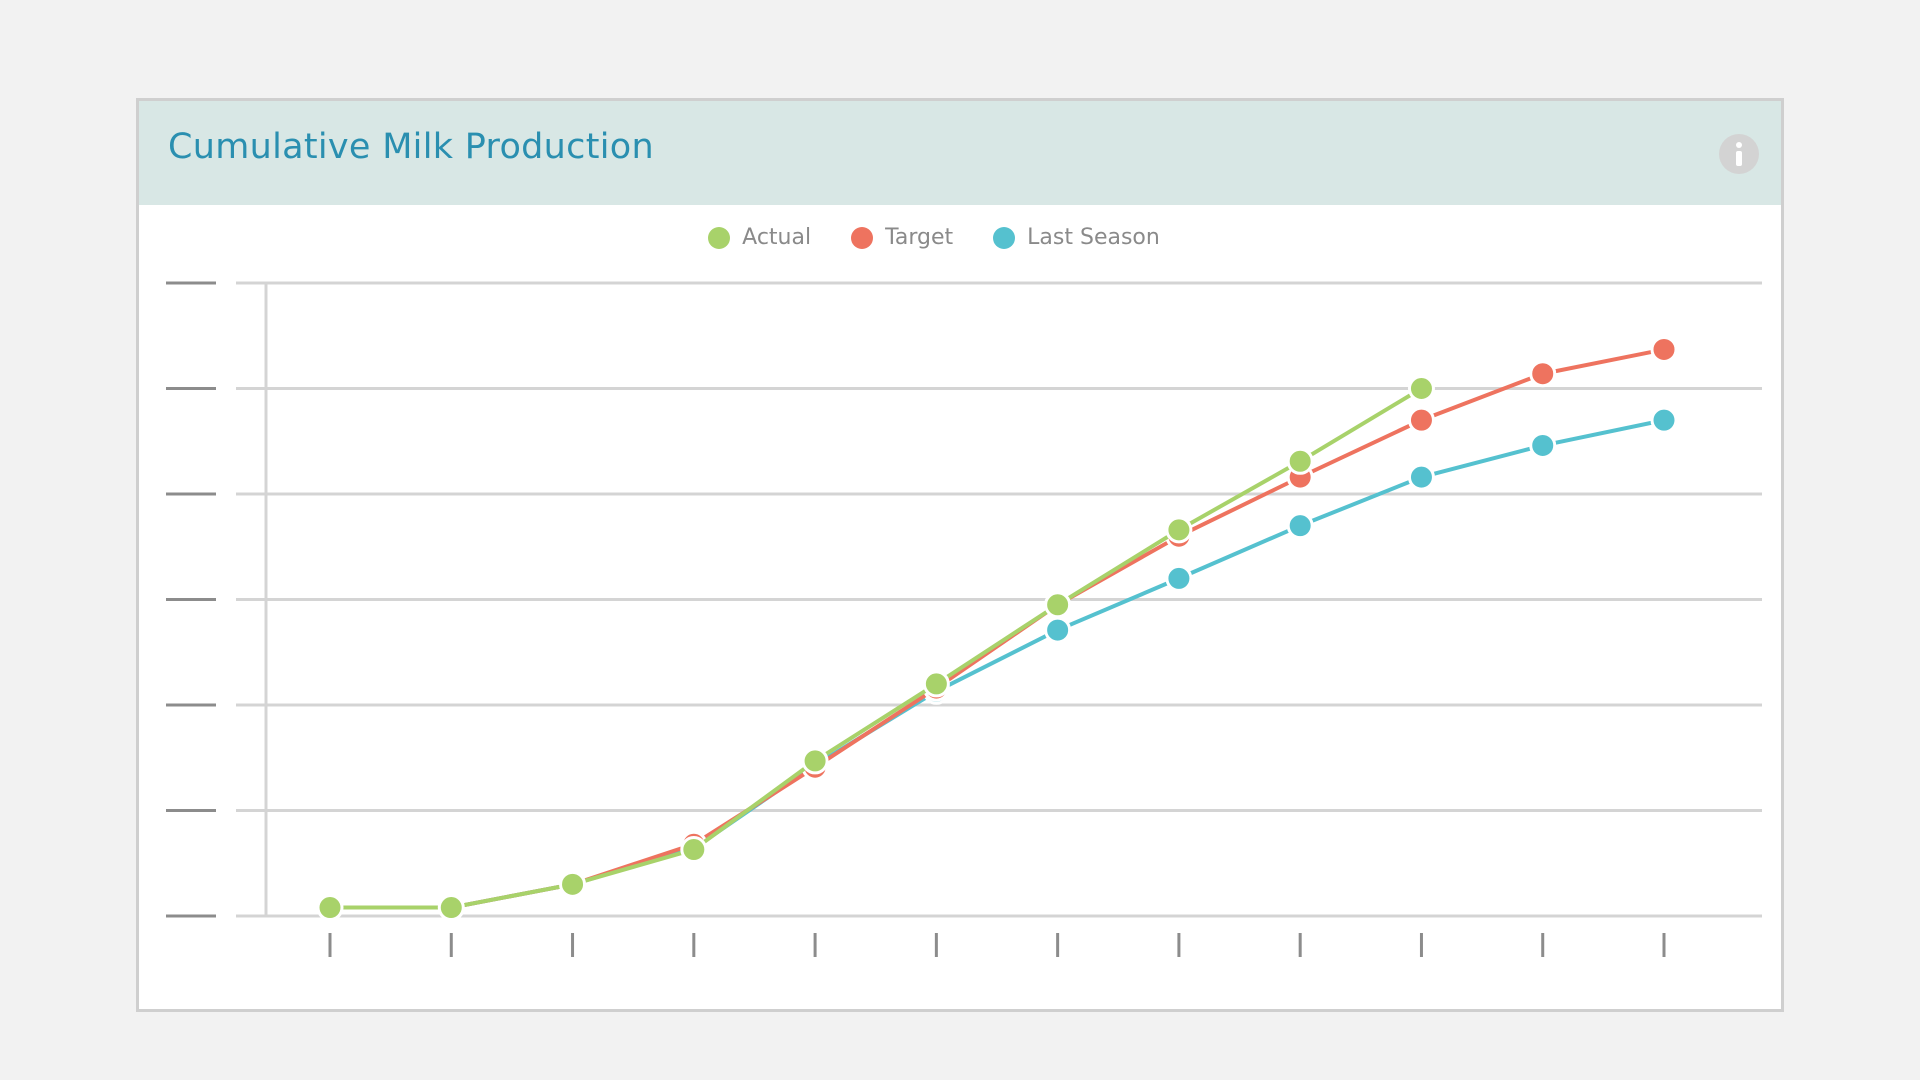 The height and width of the screenshot is (1080, 1920). I want to click on chart-legend: Actual Target Last Season, so click(960, 237).